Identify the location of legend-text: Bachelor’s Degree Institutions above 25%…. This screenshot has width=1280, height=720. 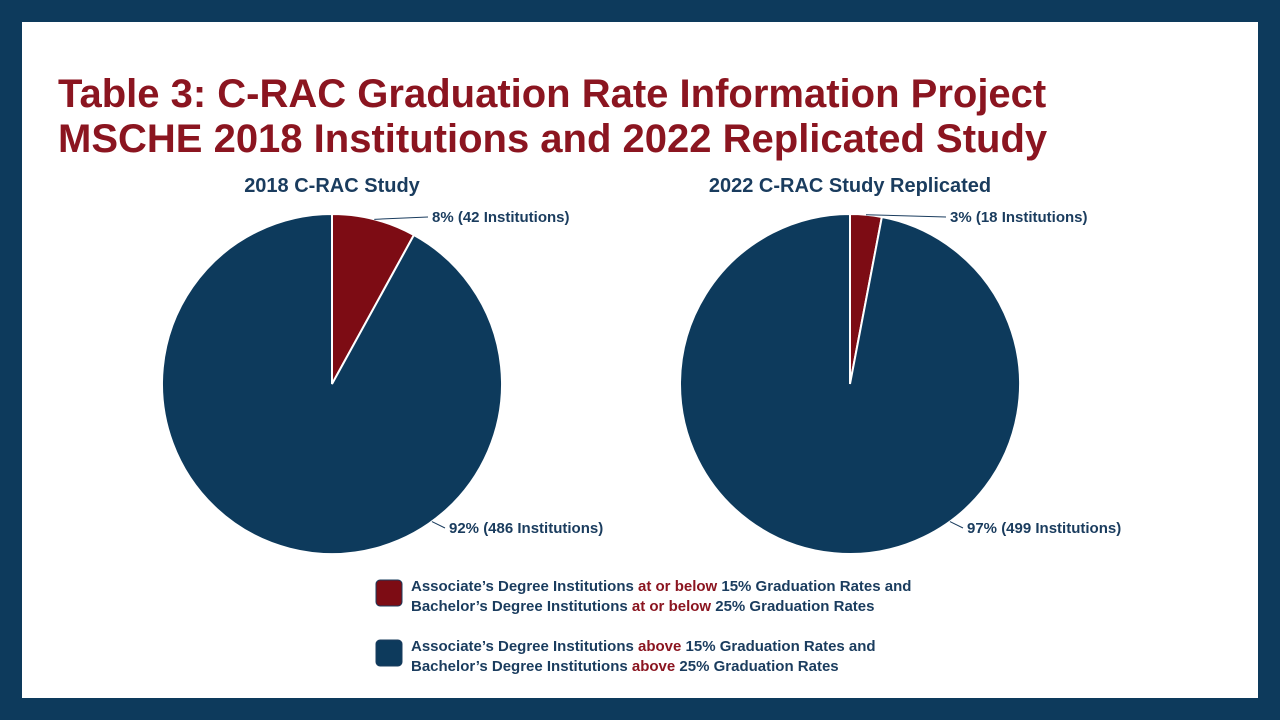
(625, 666).